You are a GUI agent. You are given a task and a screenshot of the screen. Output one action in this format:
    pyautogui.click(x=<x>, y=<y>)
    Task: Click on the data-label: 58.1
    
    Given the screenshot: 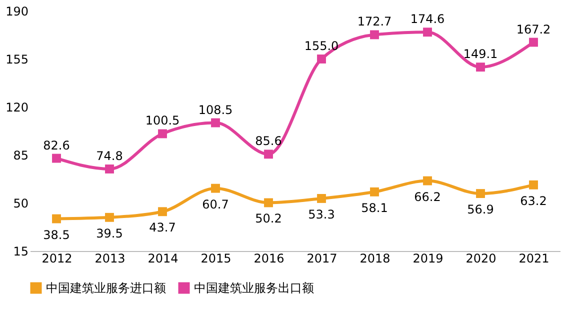 What is the action you would take?
    pyautogui.click(x=374, y=207)
    